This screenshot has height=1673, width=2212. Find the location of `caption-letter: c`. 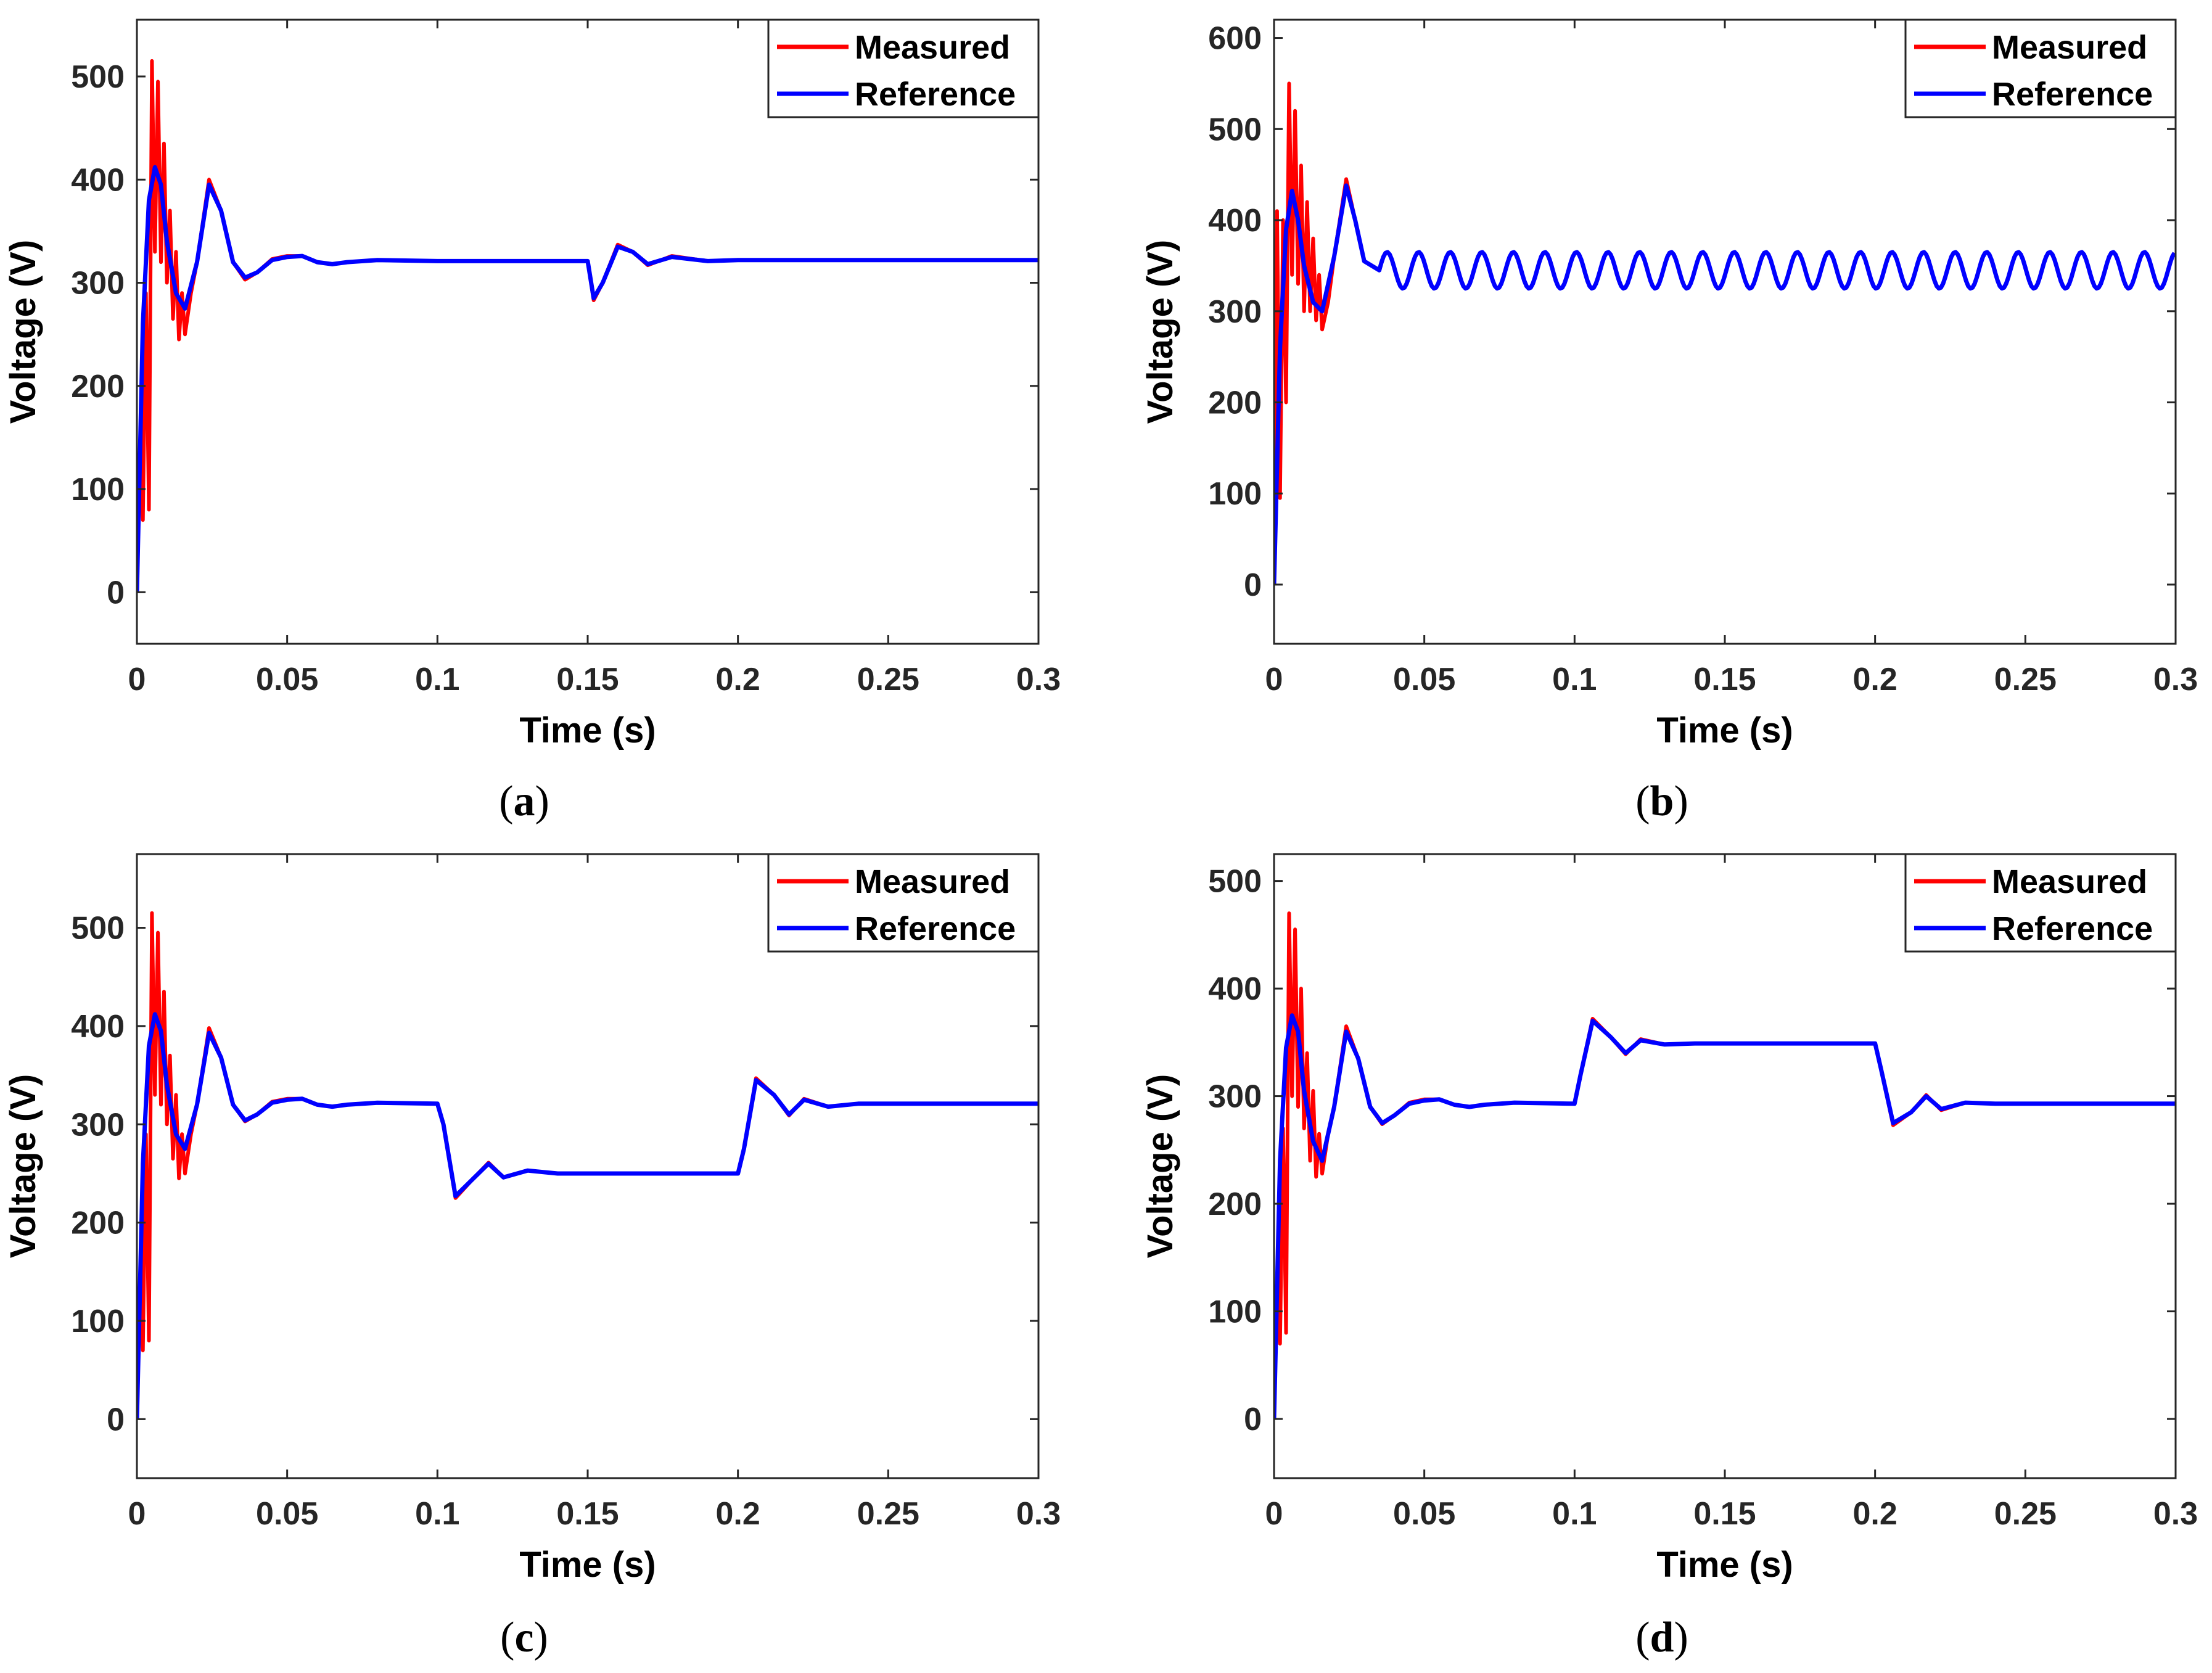

caption-letter: c is located at coordinates (523, 1637).